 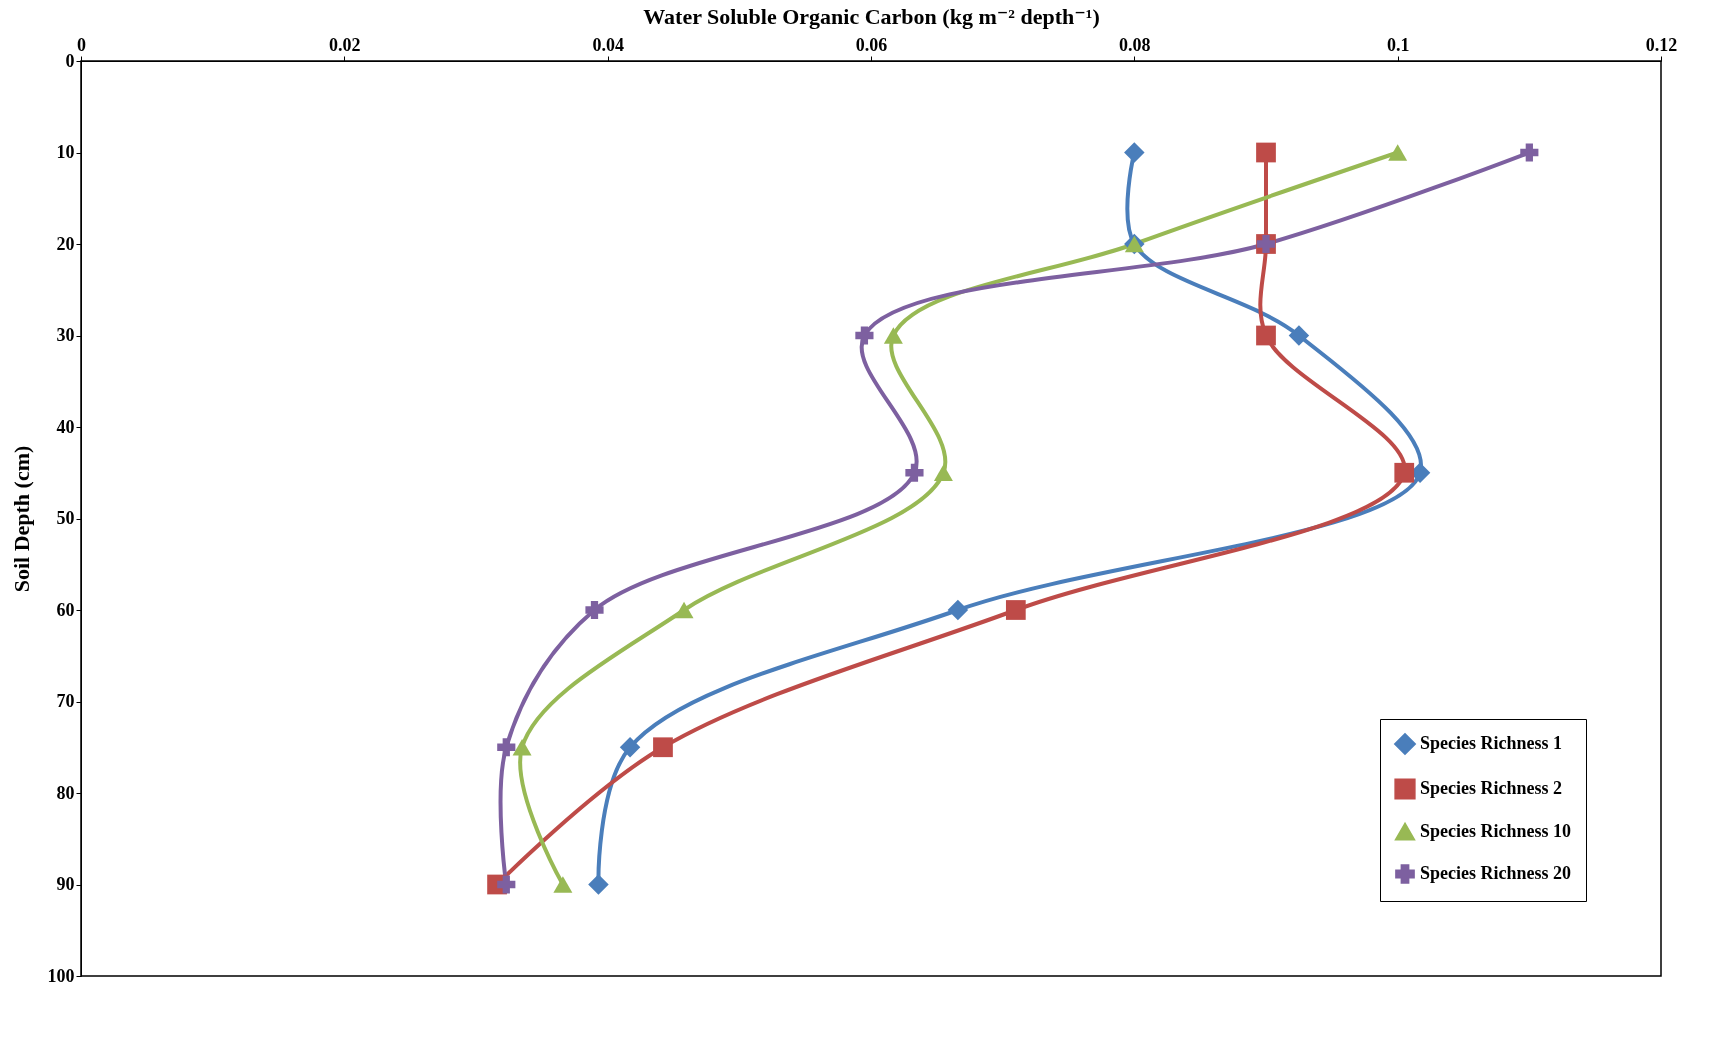 What do you see at coordinates (65, 701) in the screenshot?
I see `y-tick-label: 70` at bounding box center [65, 701].